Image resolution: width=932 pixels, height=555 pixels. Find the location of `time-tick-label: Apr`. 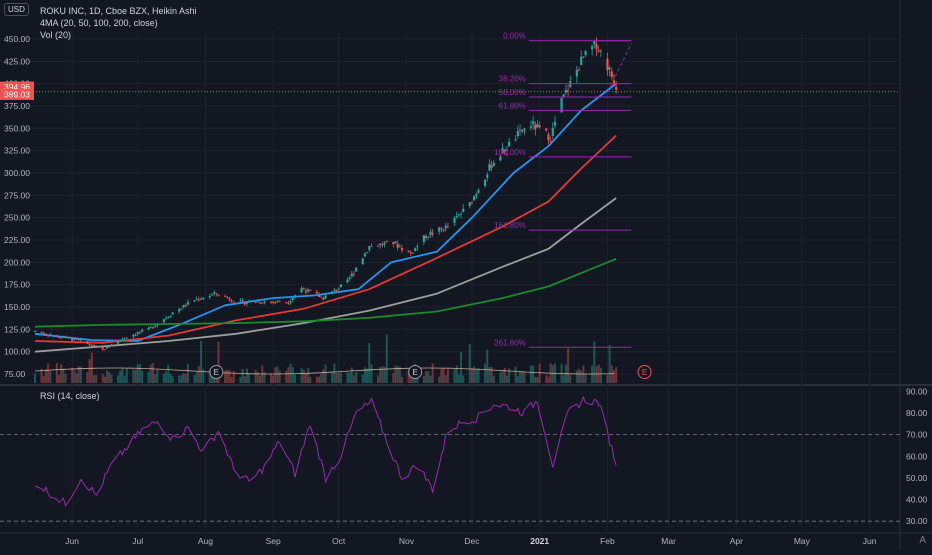

time-tick-label: Apr is located at coordinates (736, 541).